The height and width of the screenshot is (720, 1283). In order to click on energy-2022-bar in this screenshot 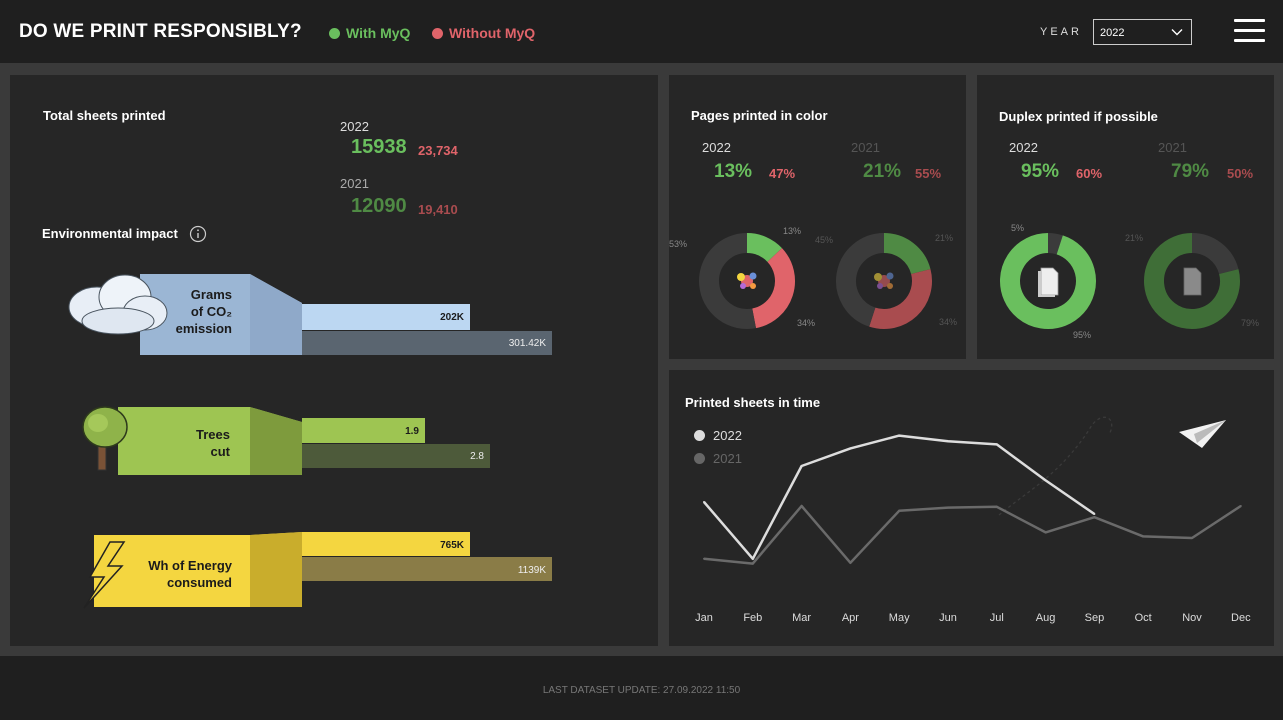, I will do `click(386, 544)`.